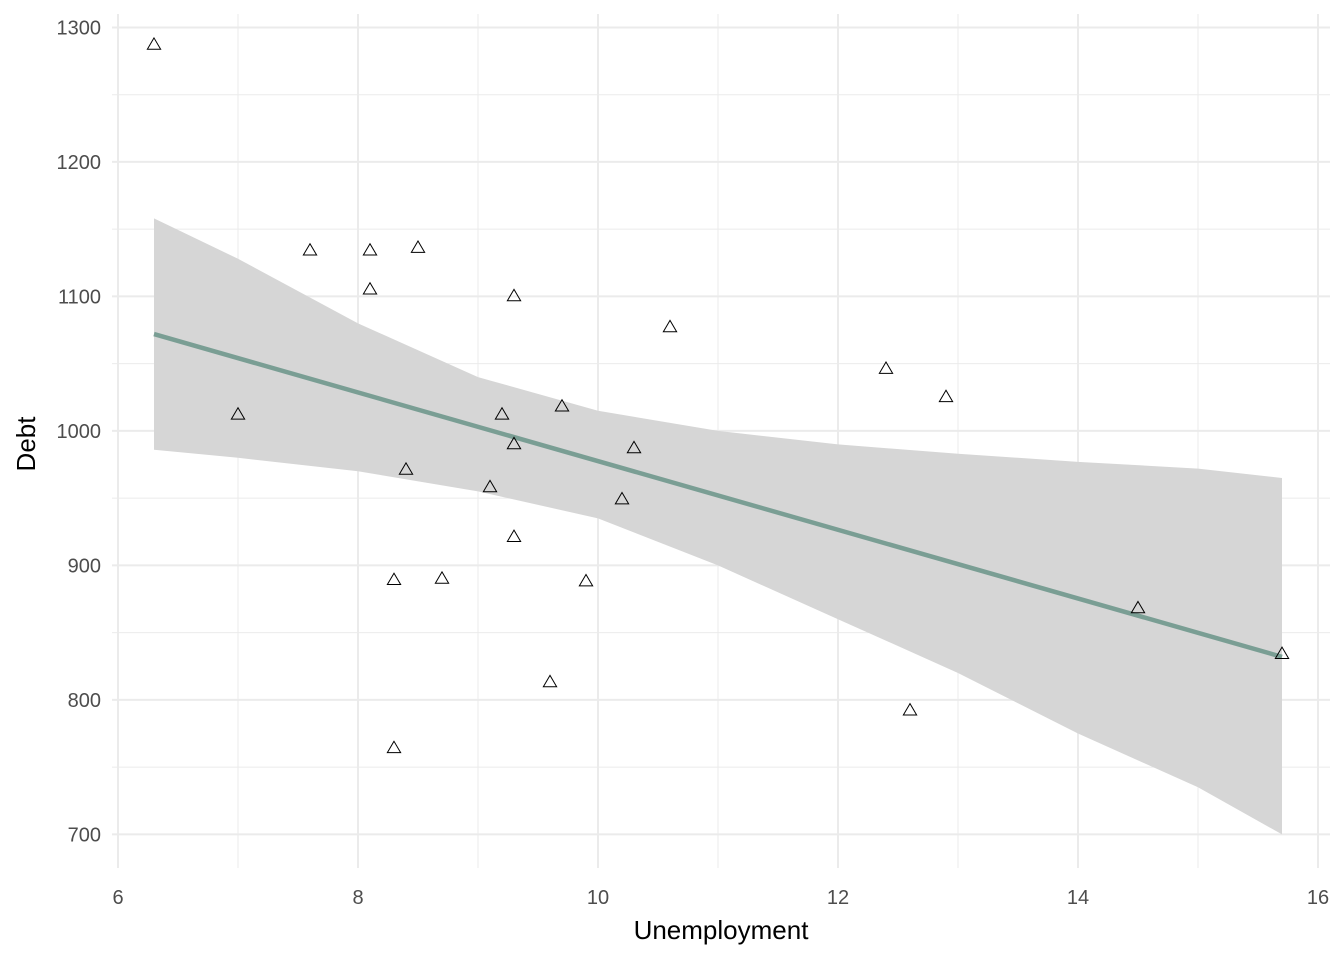 Image resolution: width=1344 pixels, height=960 pixels. Describe the element at coordinates (79, 28) in the screenshot. I see `y-tick-label: 1300` at that location.